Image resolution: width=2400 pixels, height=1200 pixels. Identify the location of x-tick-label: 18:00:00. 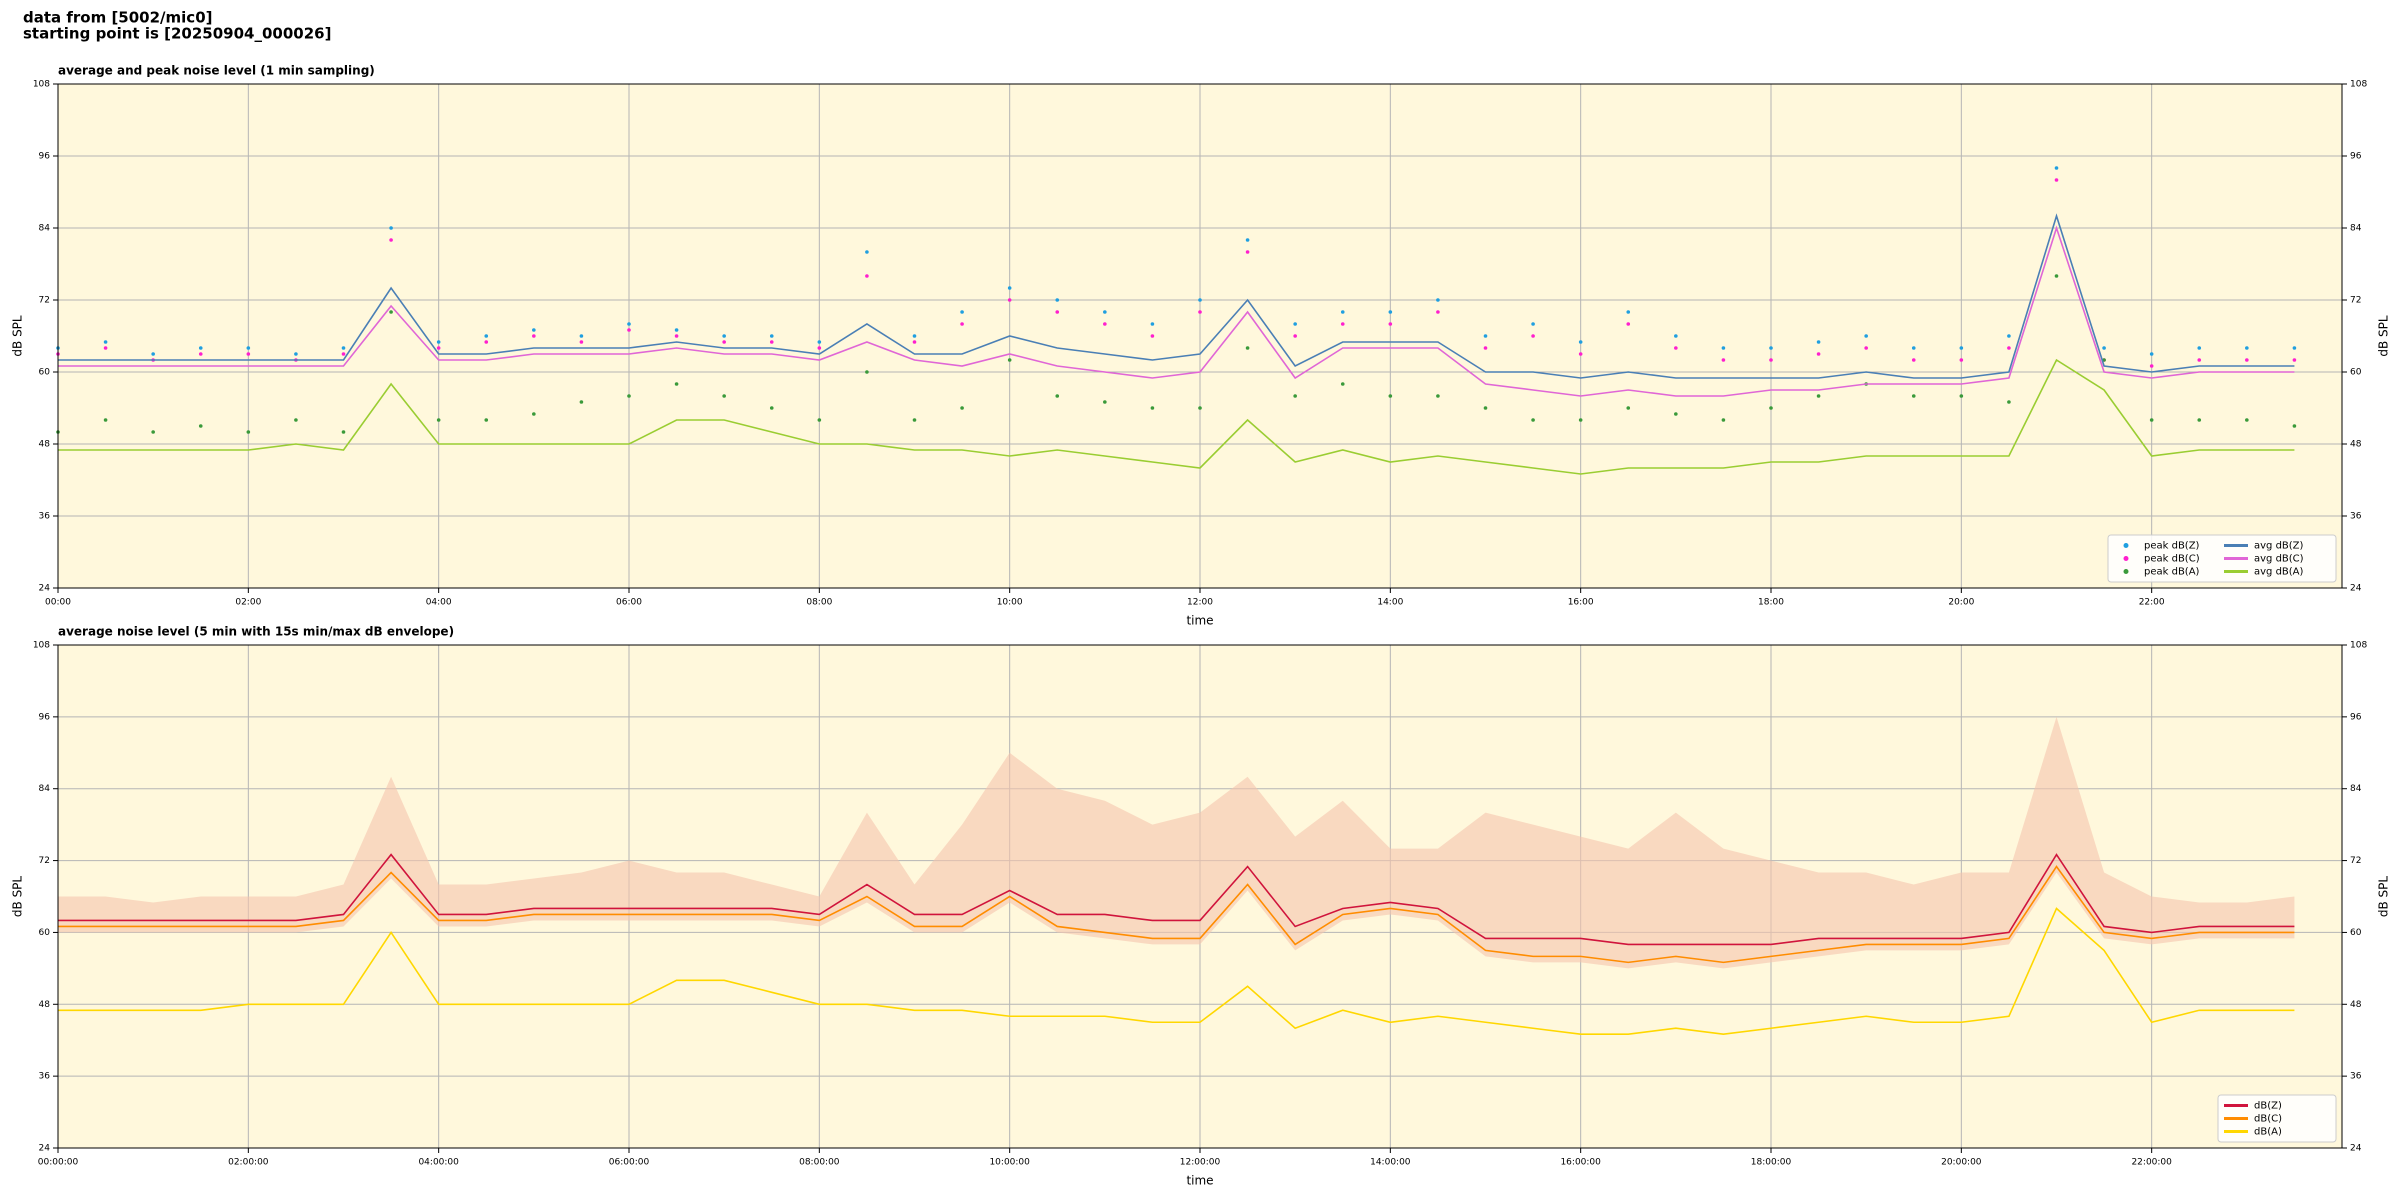
(1771, 1163).